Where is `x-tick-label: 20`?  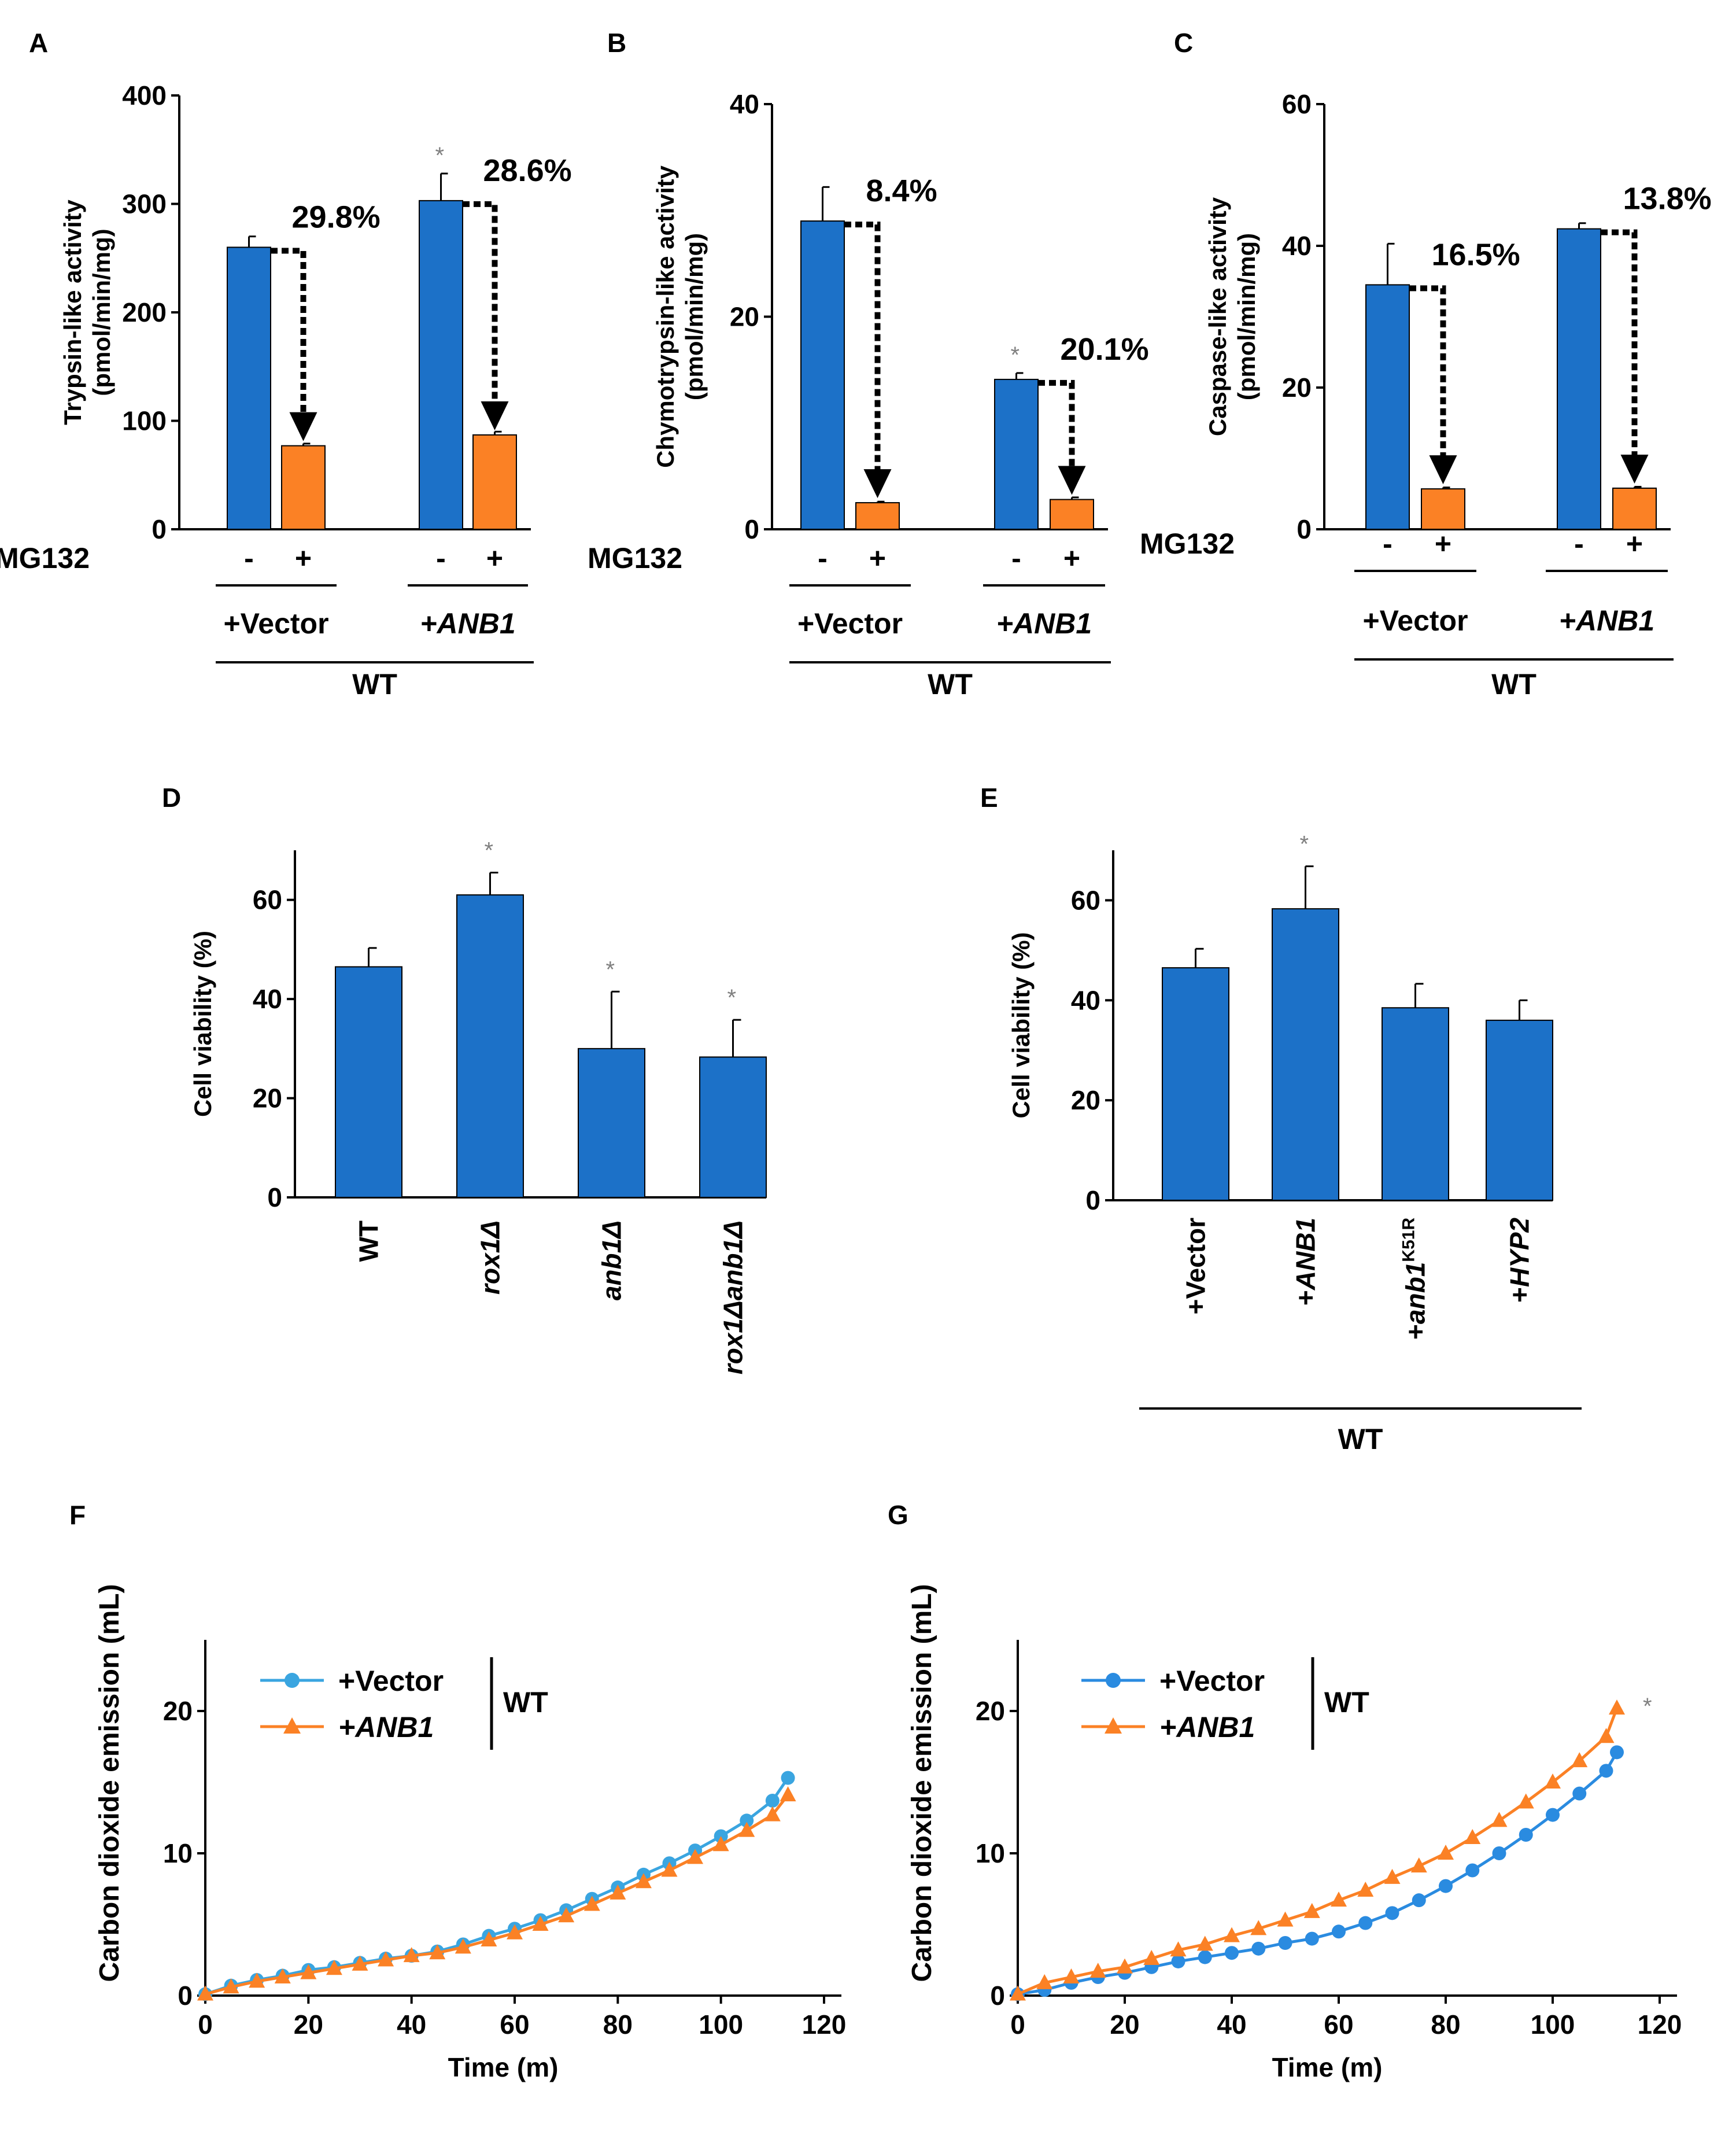 x-tick-label: 20 is located at coordinates (1124, 2025).